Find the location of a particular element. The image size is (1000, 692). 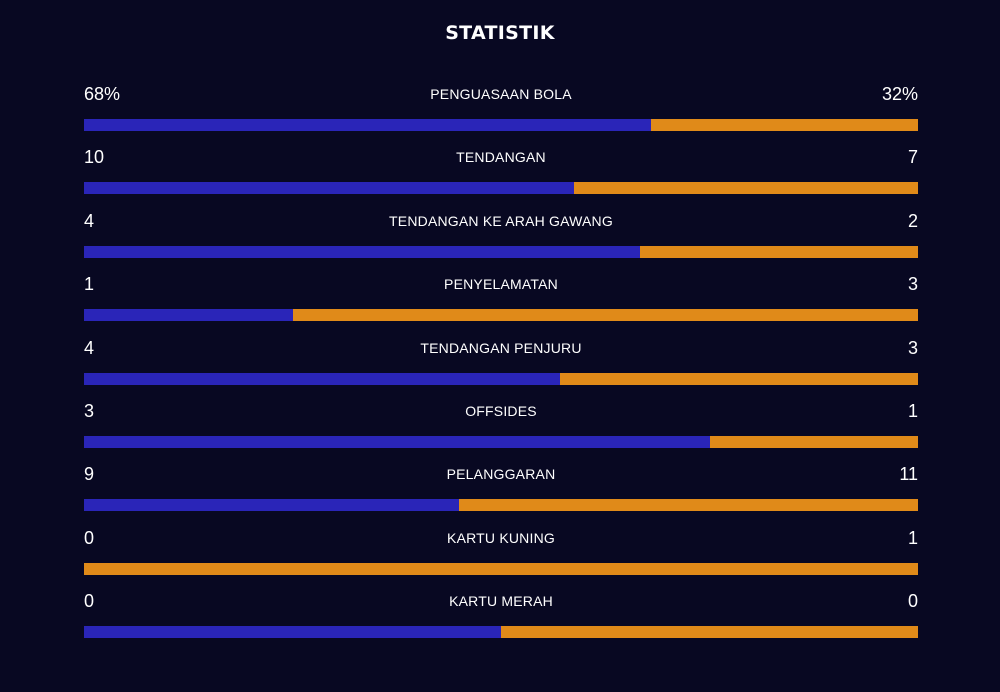

stat-text: 9 PELANGGARAN 11 is located at coordinates (501, 476).